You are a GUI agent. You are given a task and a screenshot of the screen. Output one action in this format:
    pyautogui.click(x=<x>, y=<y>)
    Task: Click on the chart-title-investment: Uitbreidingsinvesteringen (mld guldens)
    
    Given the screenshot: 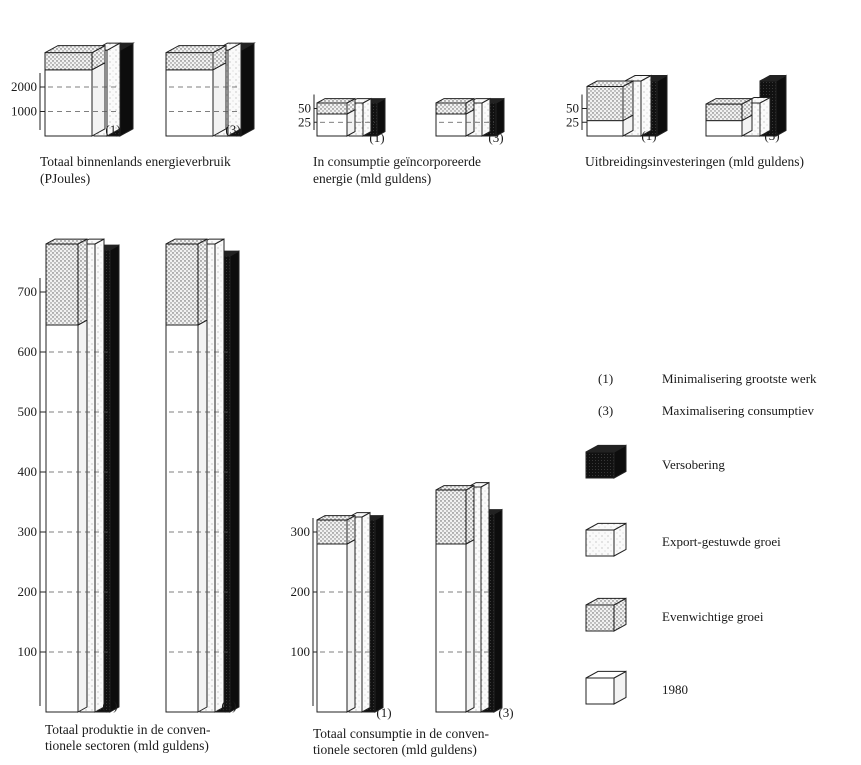 What is the action you would take?
    pyautogui.click(x=694, y=161)
    